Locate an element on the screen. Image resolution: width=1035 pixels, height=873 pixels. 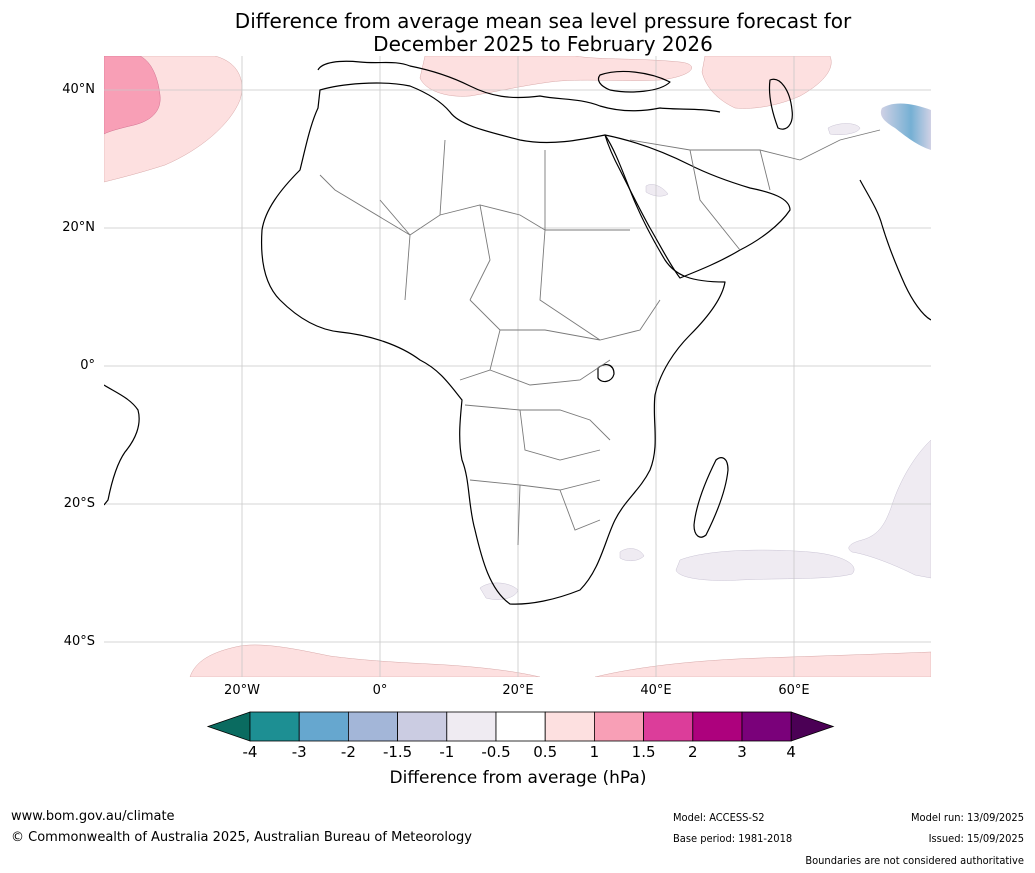
lake-victoria is located at coordinates (606, 373).